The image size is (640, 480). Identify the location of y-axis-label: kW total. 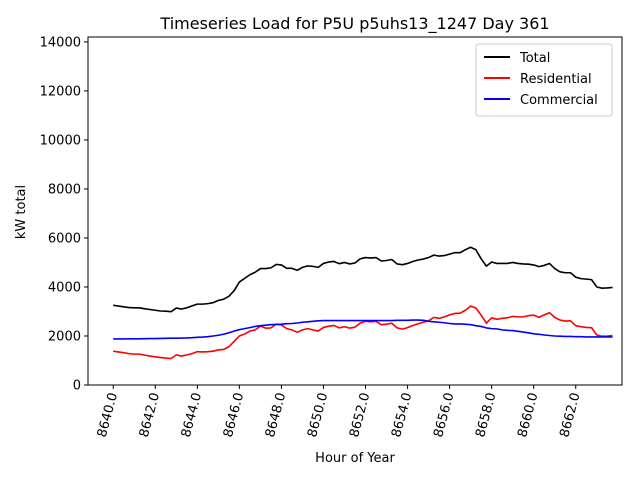
(21, 212).